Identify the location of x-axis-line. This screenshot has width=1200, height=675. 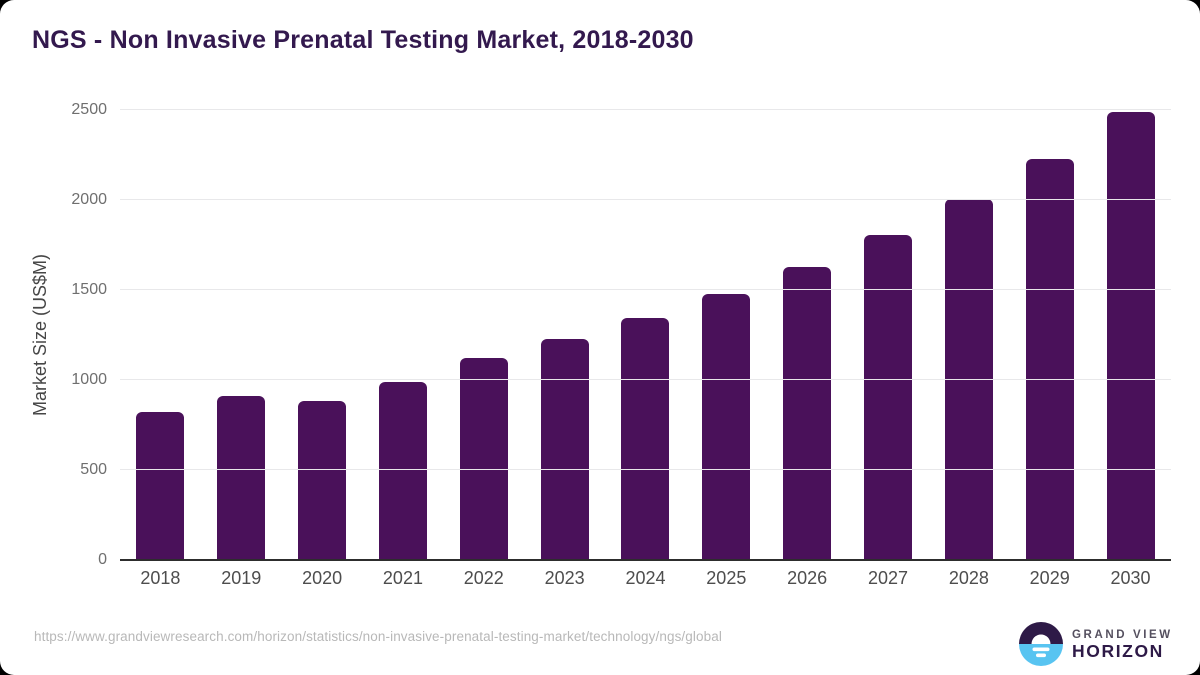
(645, 560).